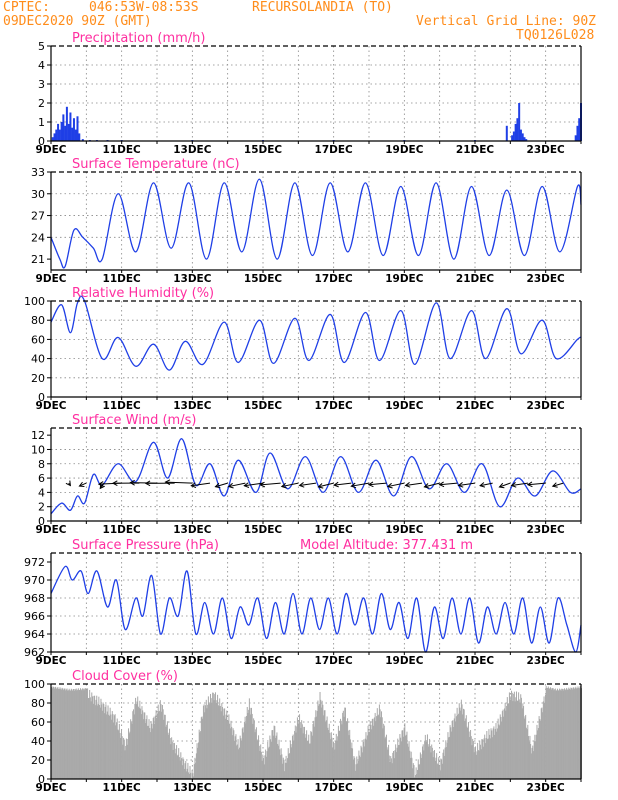 This screenshot has height=800, width=618. I want to click on y-tick-label: 972, so click(34, 562).